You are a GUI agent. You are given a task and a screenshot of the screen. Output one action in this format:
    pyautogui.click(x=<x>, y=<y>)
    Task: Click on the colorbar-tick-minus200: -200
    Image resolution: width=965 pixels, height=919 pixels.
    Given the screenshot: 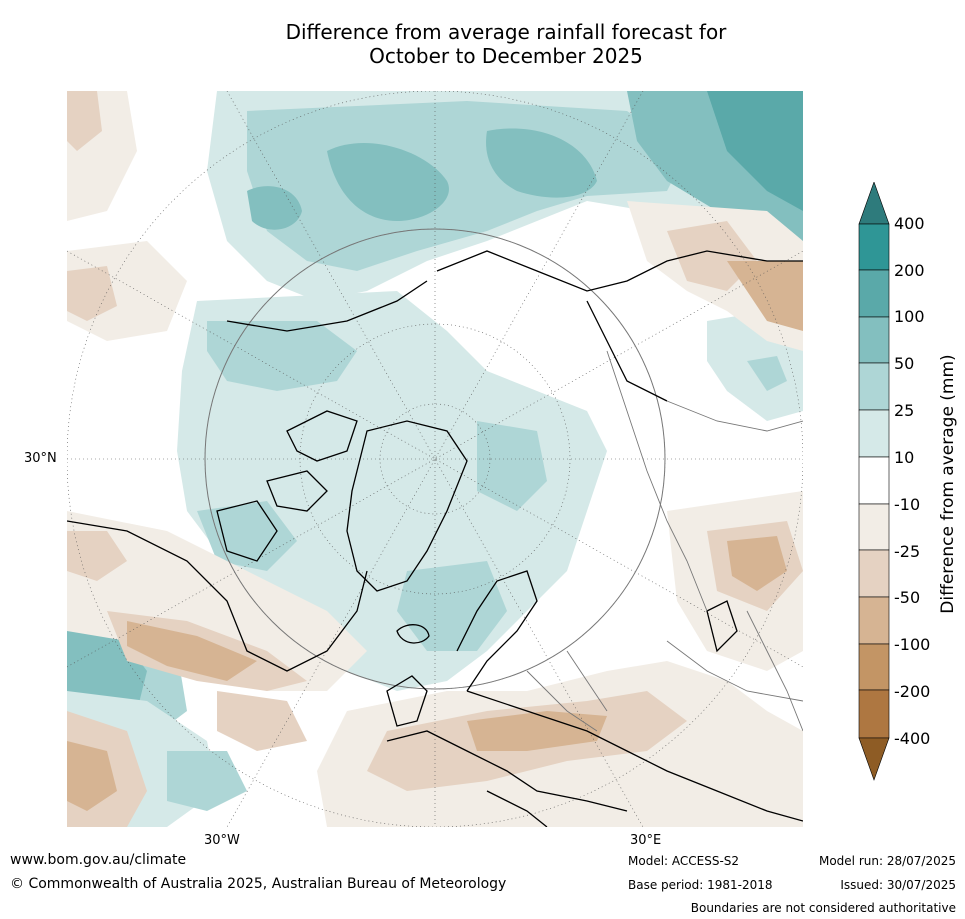 What is the action you would take?
    pyautogui.click(x=912, y=691)
    